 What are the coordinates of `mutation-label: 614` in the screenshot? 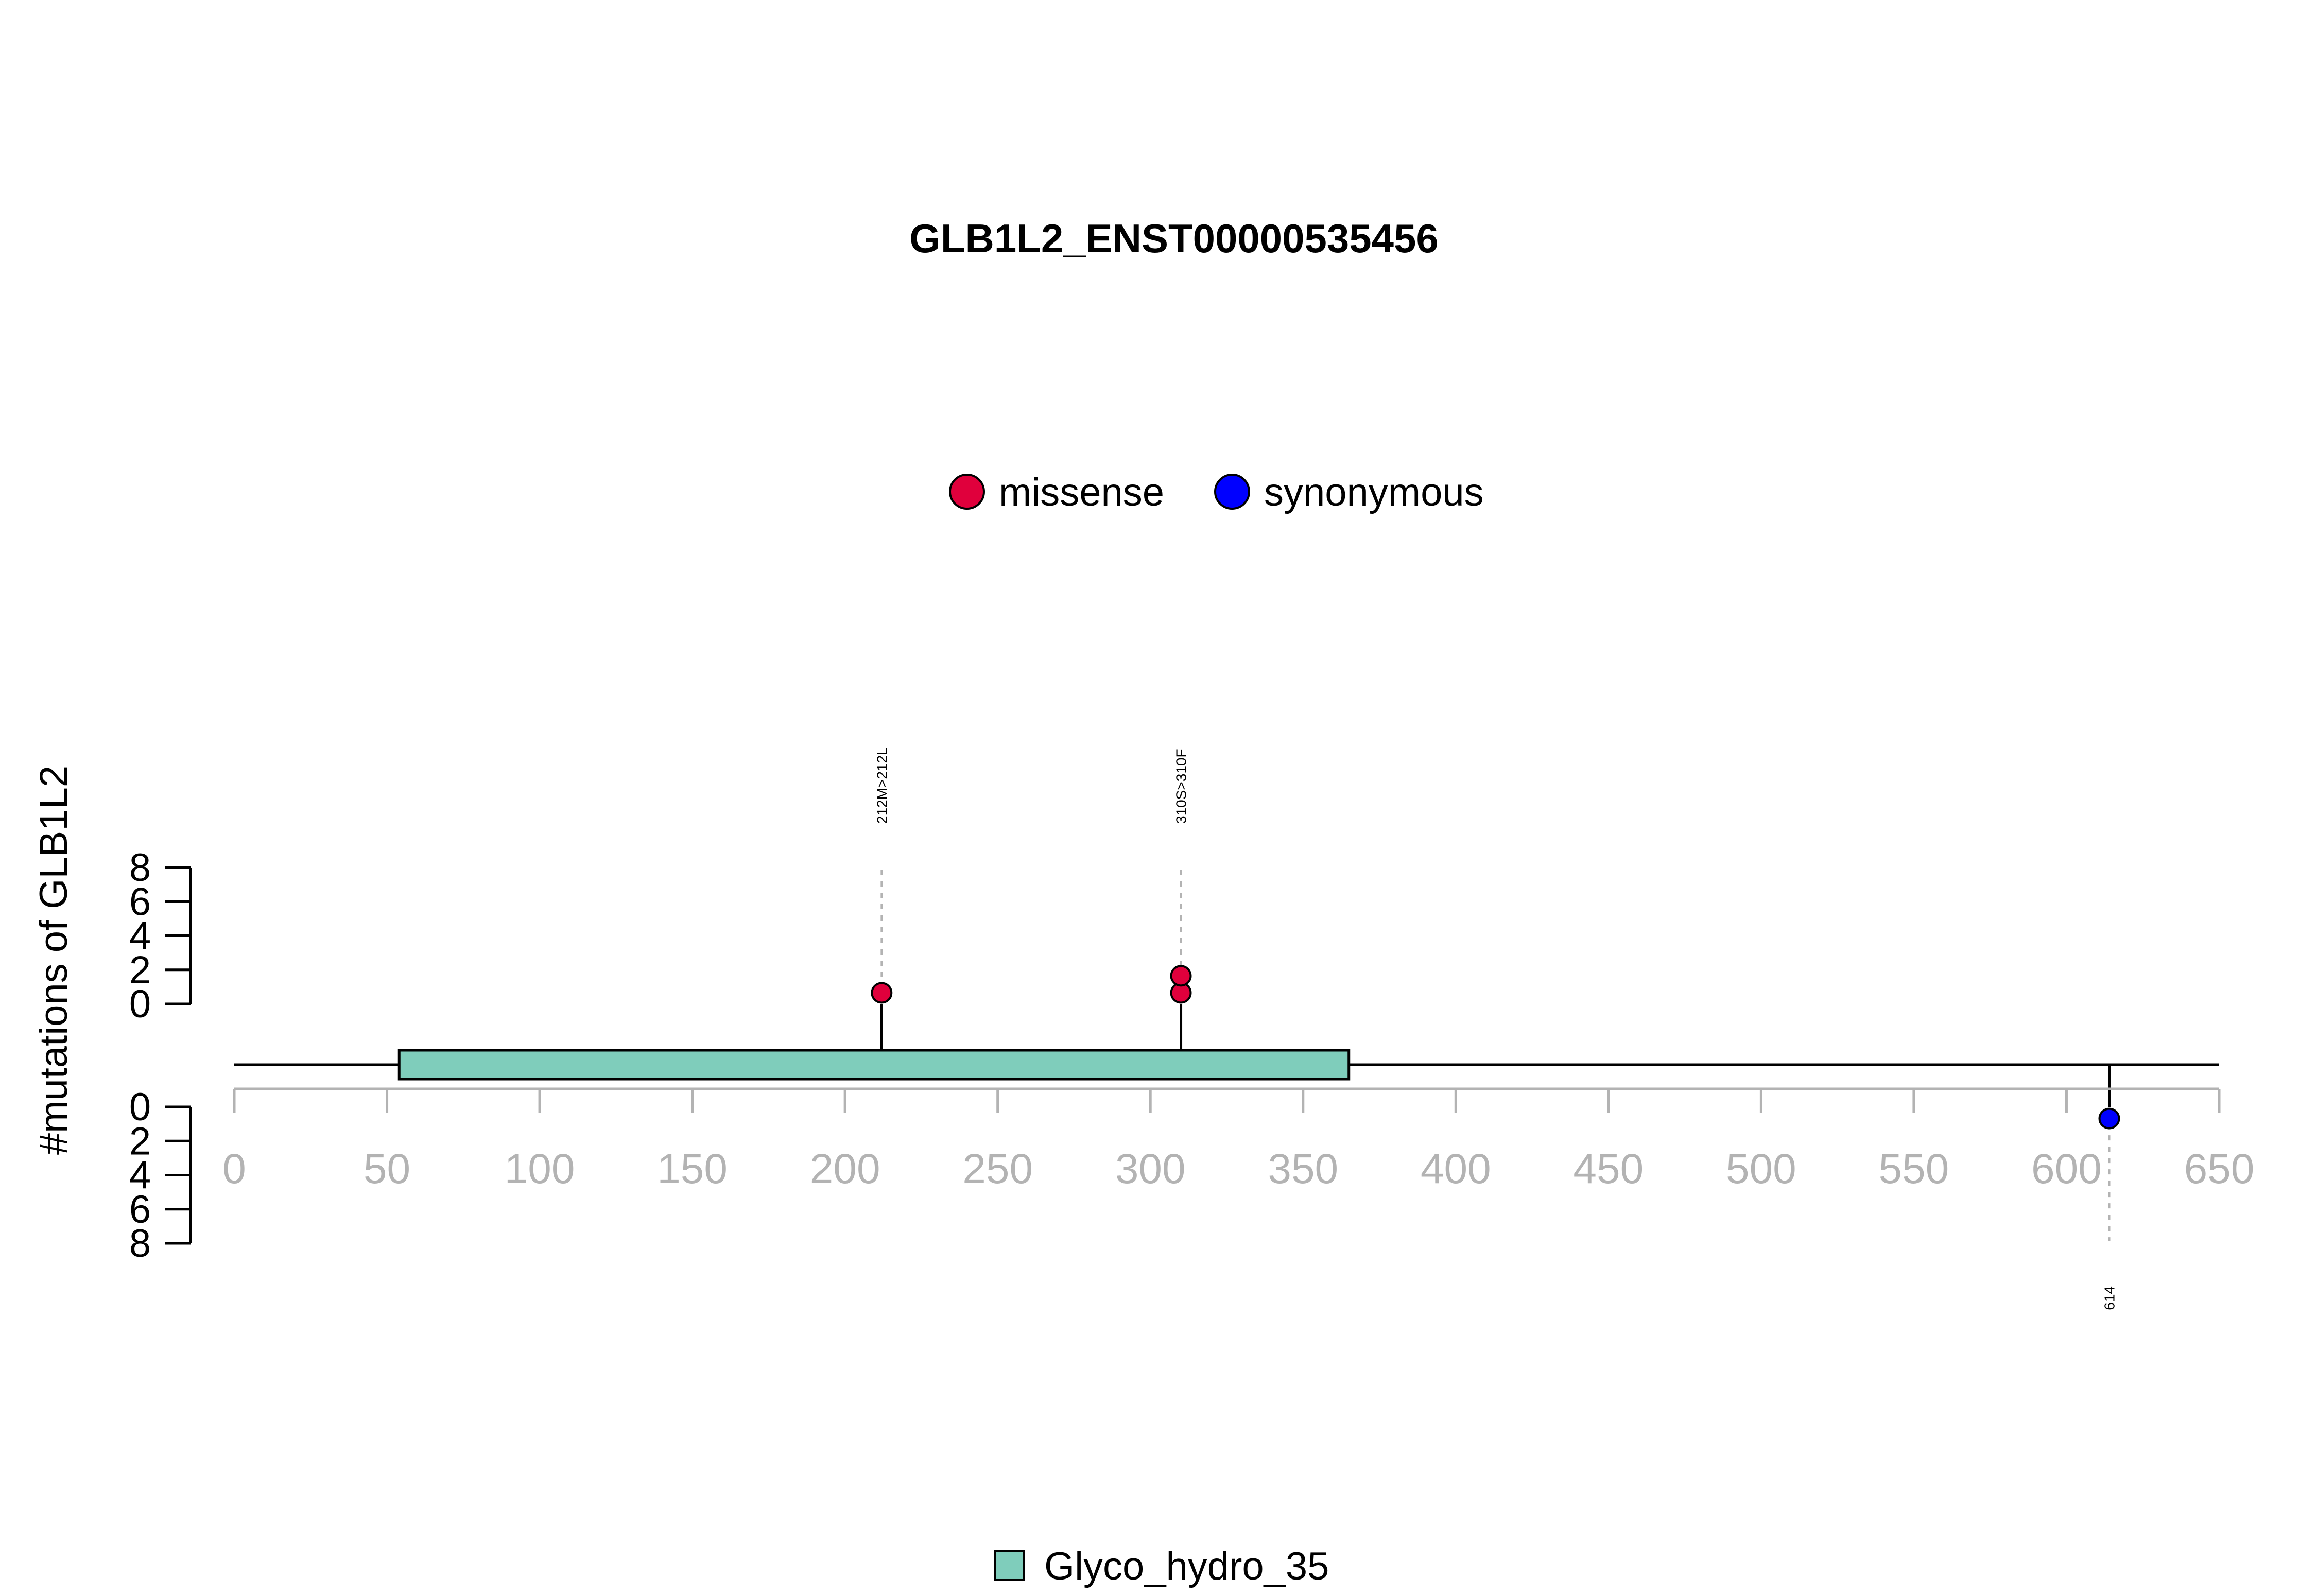 It's located at (2109, 1298).